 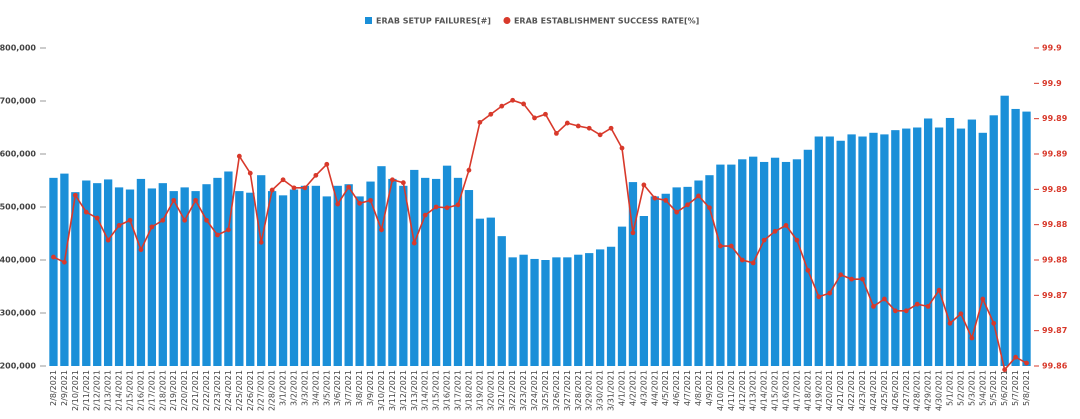 What do you see at coordinates (523, 390) in the screenshot?
I see `x-tick-label: 3/23/2021` at bounding box center [523, 390].